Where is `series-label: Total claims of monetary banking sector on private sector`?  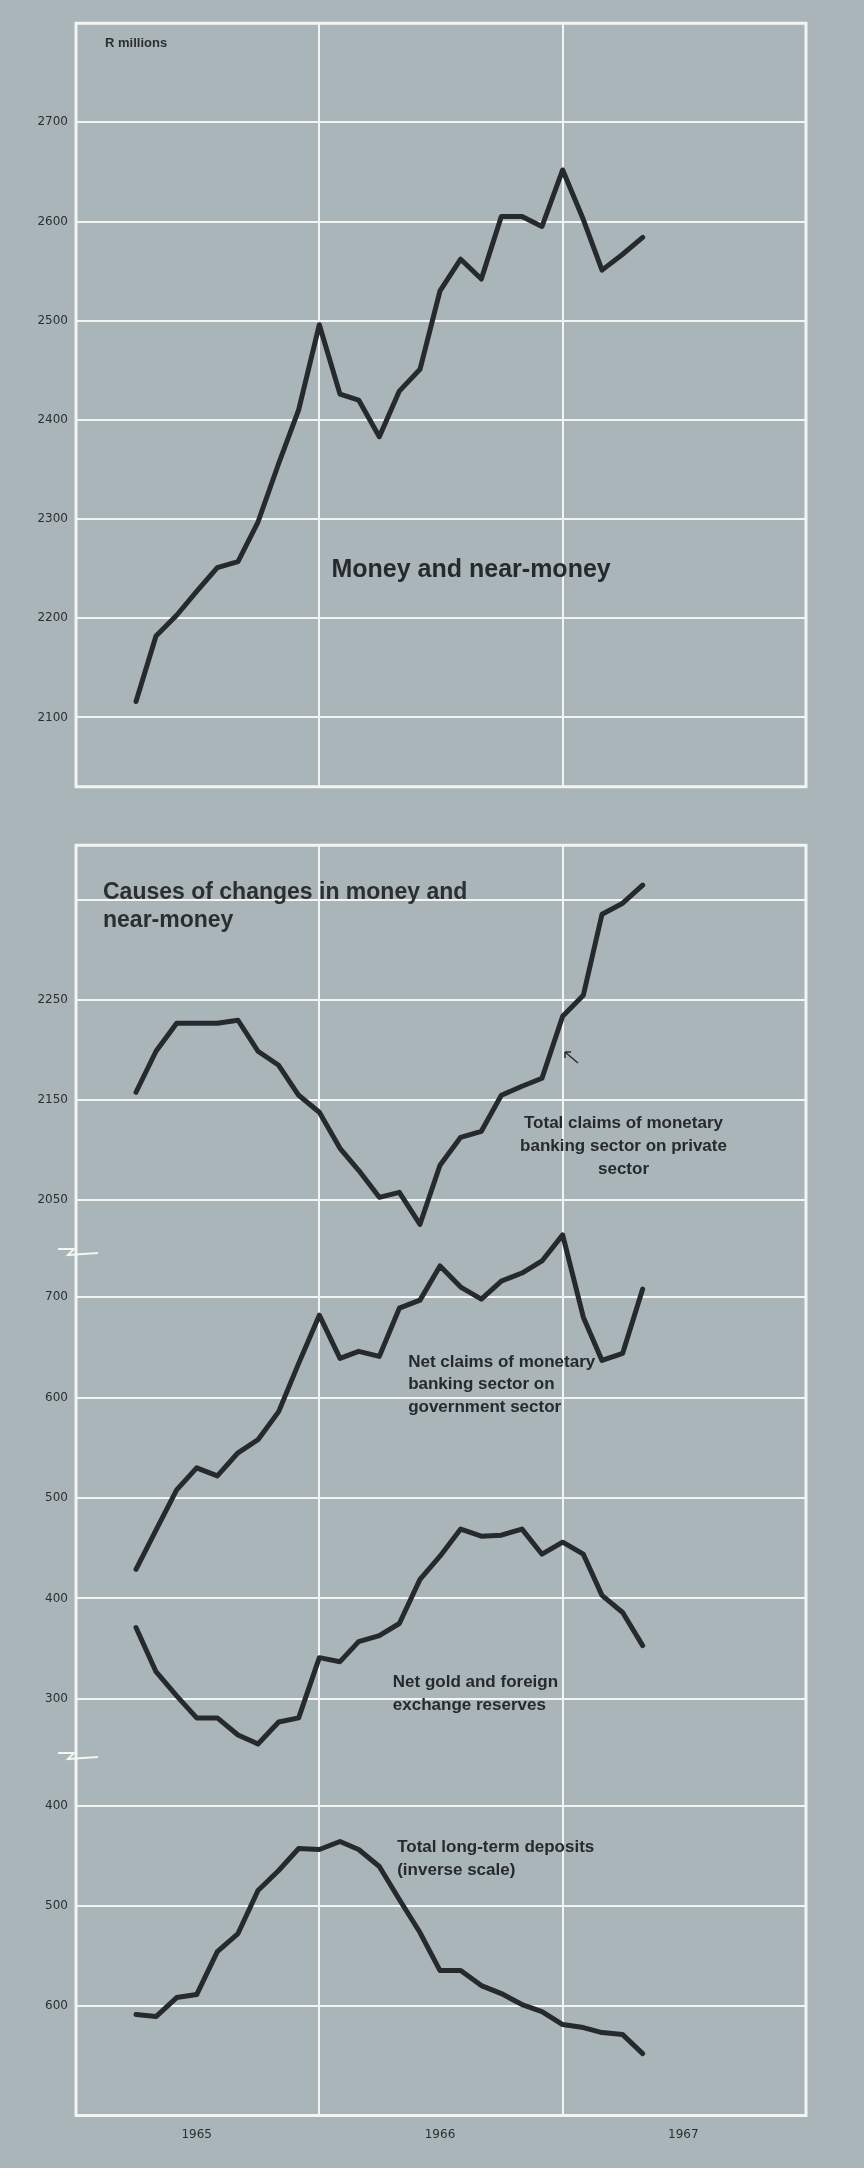
series-label: Total claims of monetary banking sector on private sector is located at coordinates (623, 1145).